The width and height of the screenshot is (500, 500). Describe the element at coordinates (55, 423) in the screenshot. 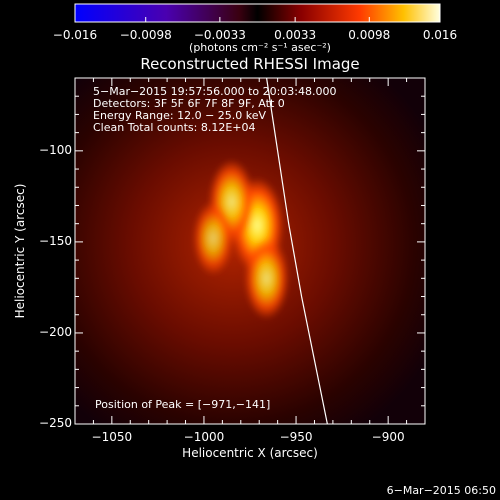

I see `y-tick-label: −250` at that location.